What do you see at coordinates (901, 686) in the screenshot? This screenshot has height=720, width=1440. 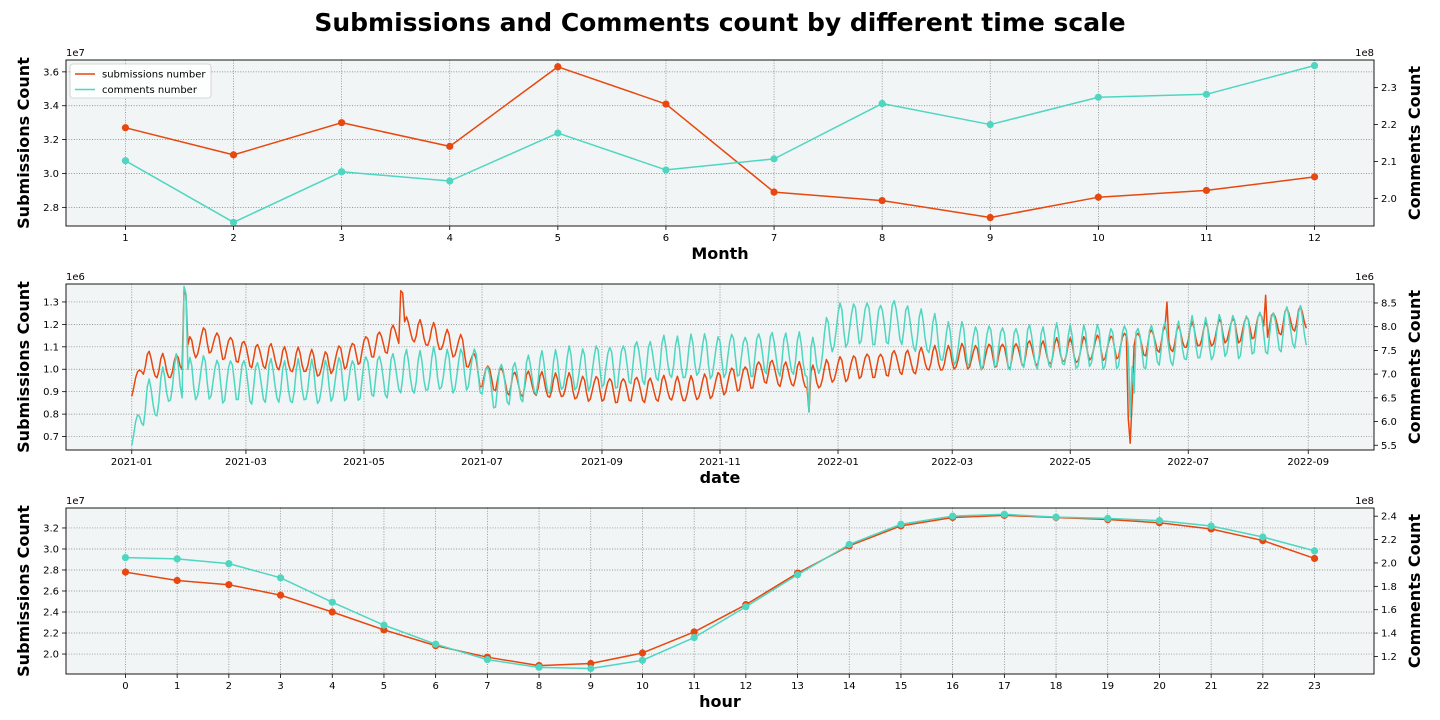 I see `x-tick-label: 15` at bounding box center [901, 686].